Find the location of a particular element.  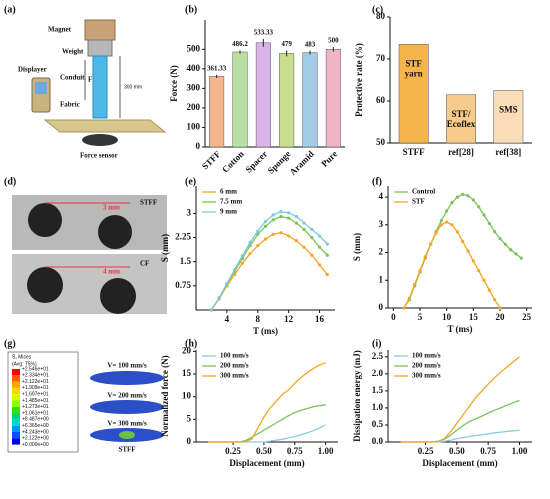

x-axis-label: T (ms) is located at coordinates (459, 329).